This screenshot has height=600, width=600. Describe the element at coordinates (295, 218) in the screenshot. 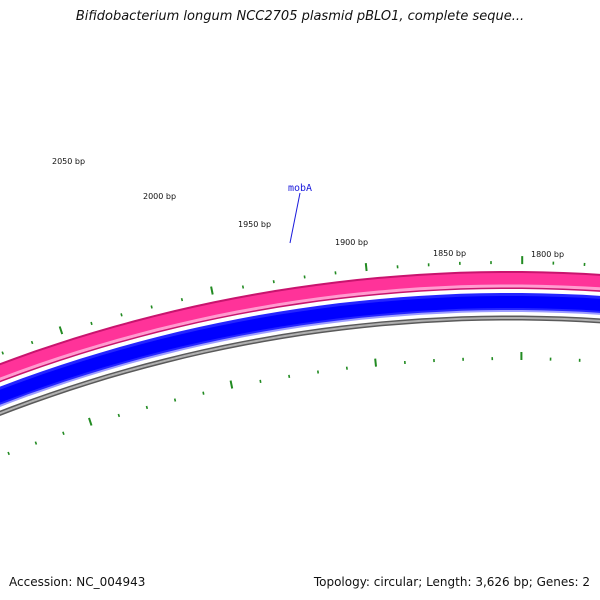

I see `gene-label-leader` at that location.